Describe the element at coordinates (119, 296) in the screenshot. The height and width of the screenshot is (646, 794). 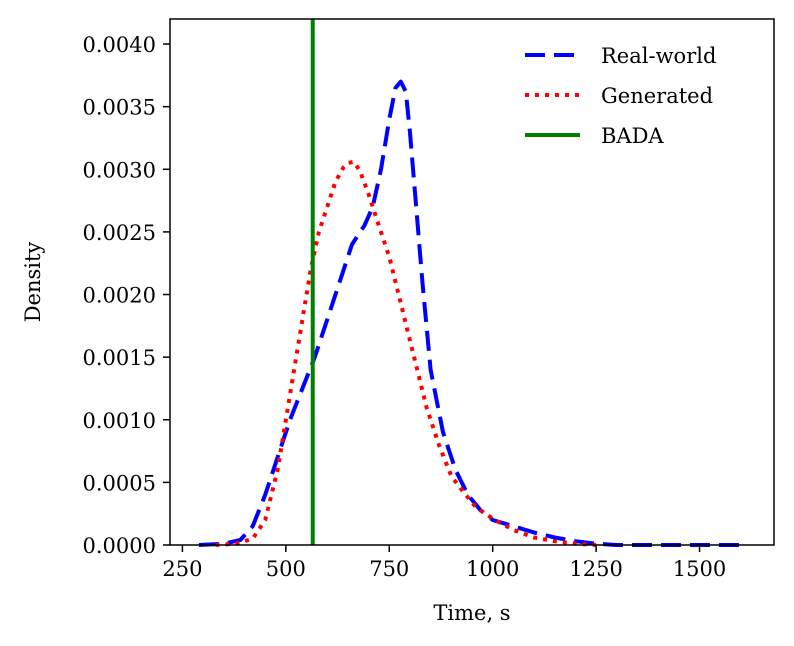
I see `y-tick-label: 0.0020` at that location.